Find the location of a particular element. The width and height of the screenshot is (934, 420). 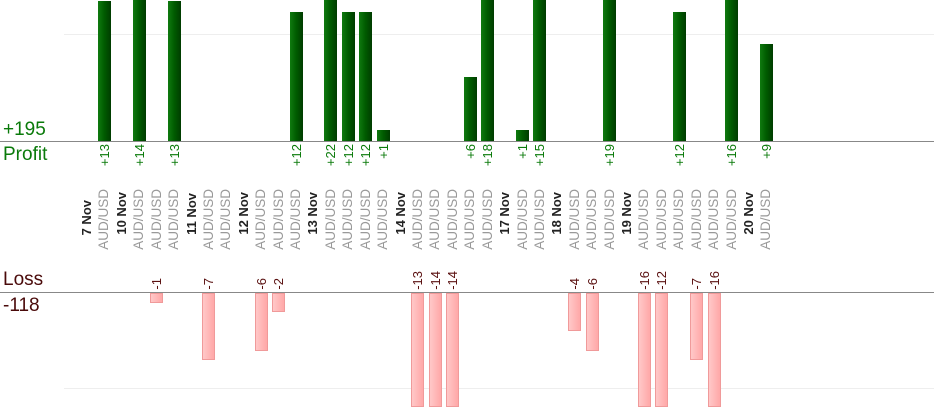

date-label: 12 Nov is located at coordinates (243, 213).